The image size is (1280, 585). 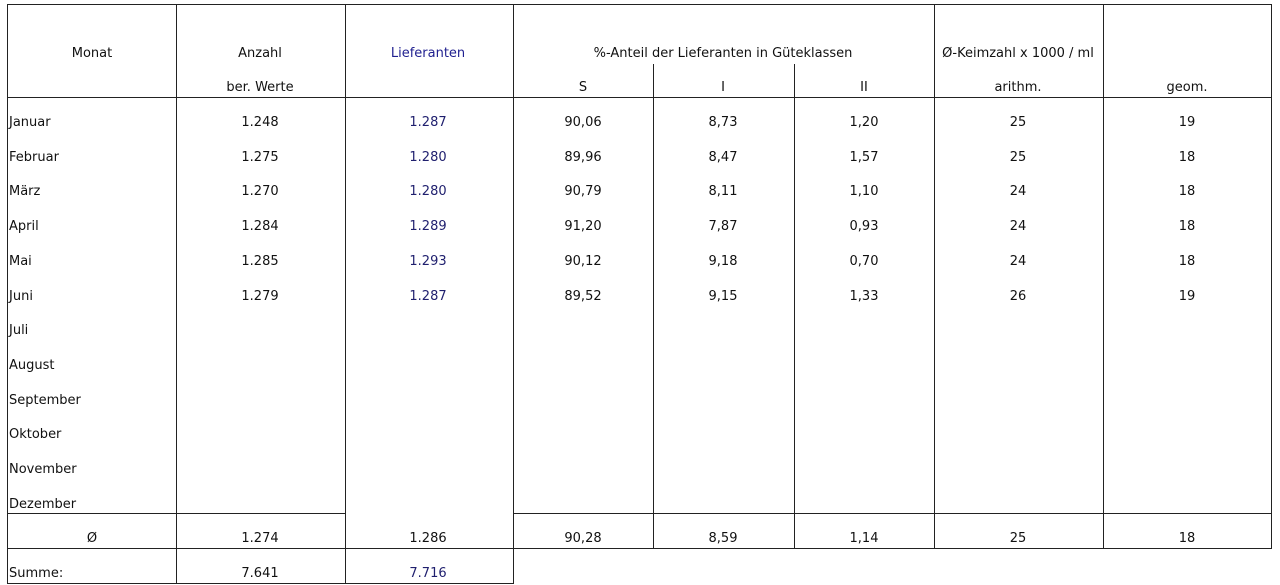 I want to click on average-arithm: 25, so click(x=1018, y=538).